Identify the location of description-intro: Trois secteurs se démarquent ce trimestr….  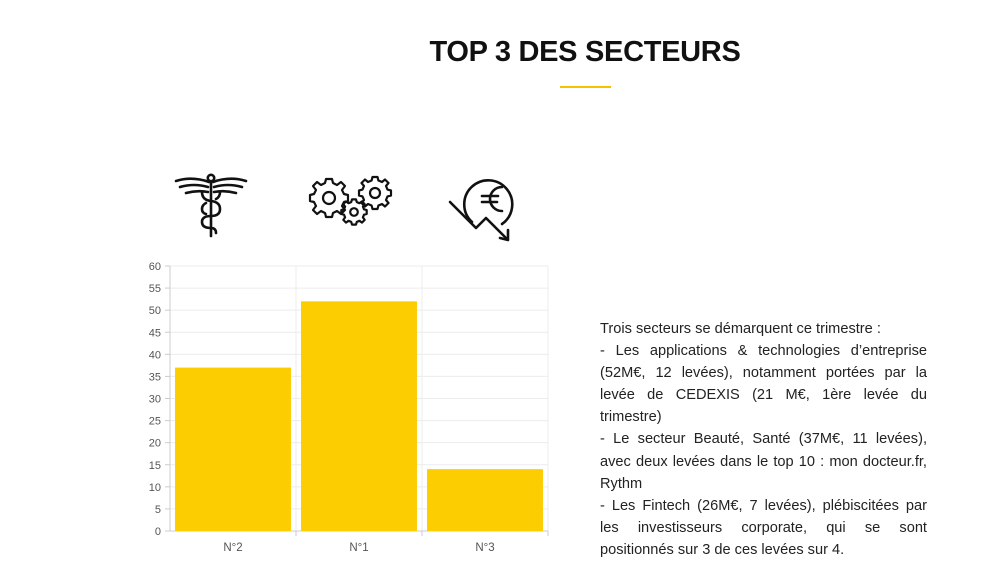
(740, 329).